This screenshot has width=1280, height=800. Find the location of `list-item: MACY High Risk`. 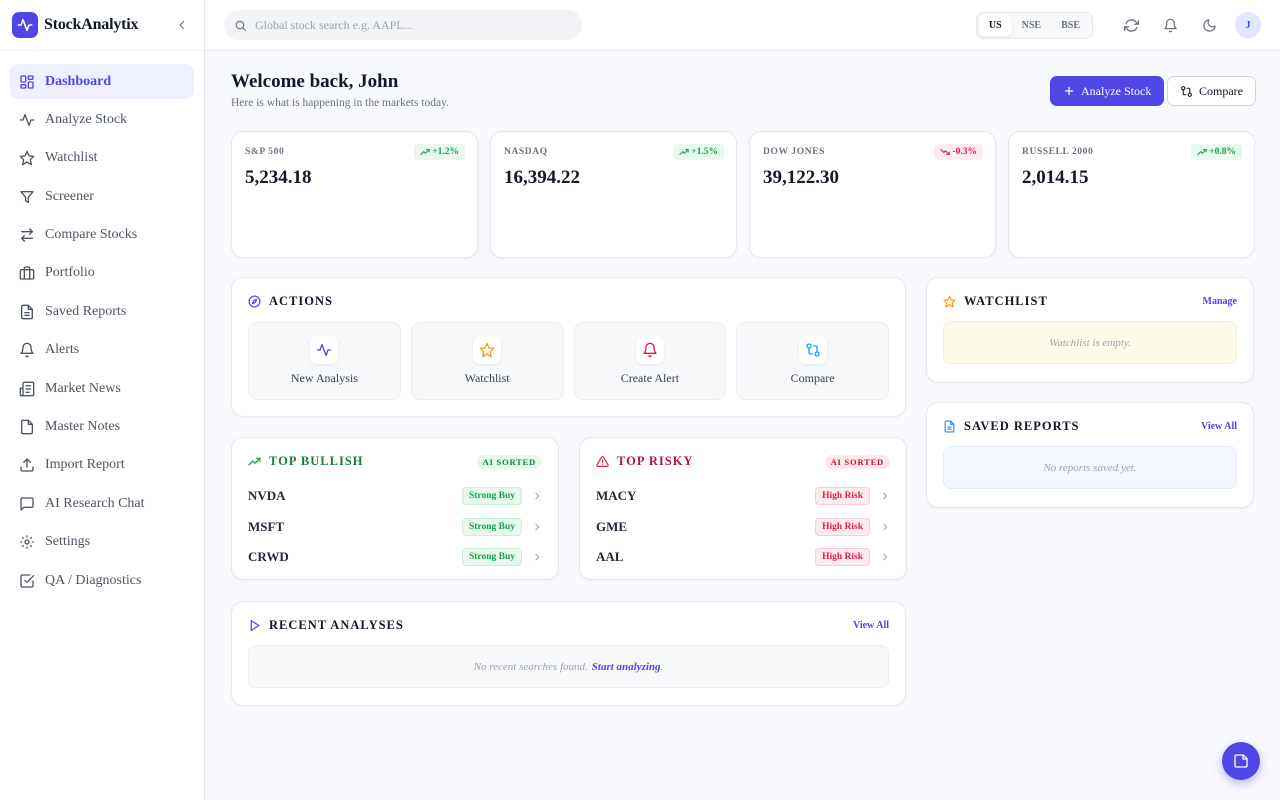

list-item: MACY High Risk is located at coordinates (743, 496).